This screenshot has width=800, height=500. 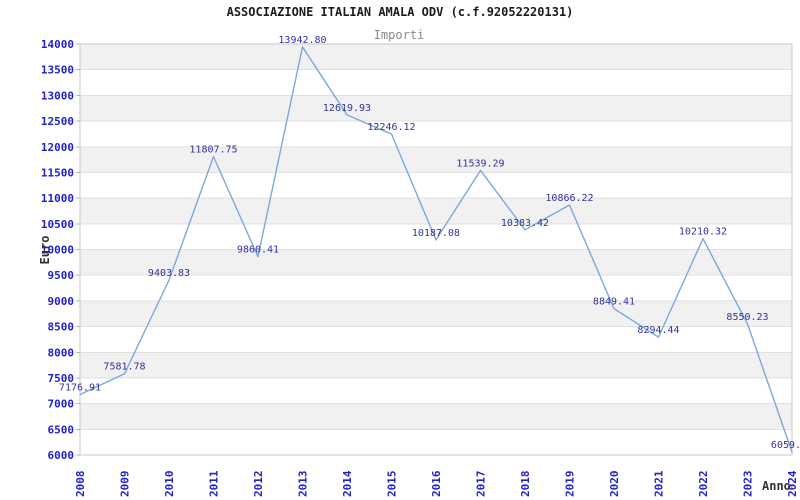 I want to click on point-label: 12246.12, so click(x=391, y=127).